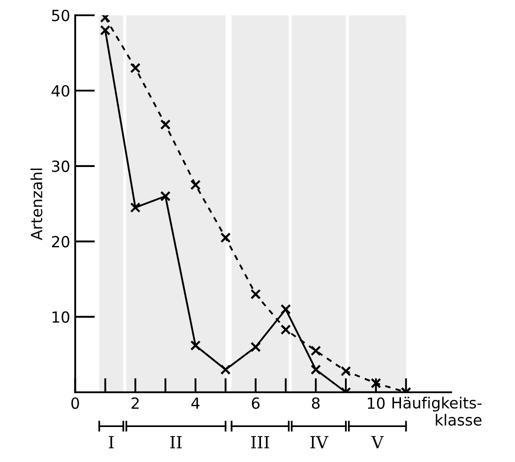  What do you see at coordinates (75, 403) in the screenshot?
I see `x-tick-label: 0` at bounding box center [75, 403].